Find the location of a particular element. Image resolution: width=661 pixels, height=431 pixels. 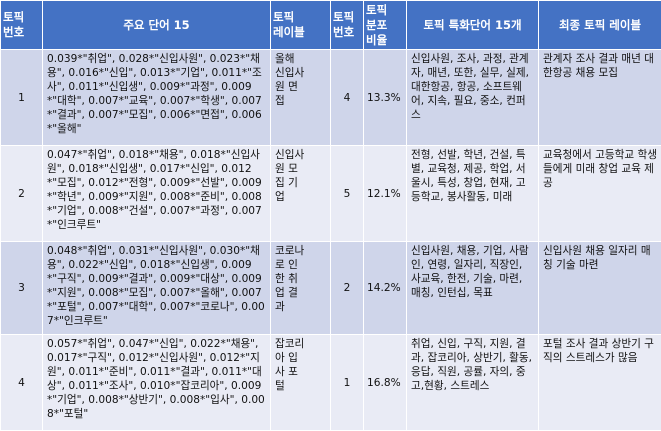

topic-label-cell: 잡코리 아 입 사 포 털 is located at coordinates (301, 383).